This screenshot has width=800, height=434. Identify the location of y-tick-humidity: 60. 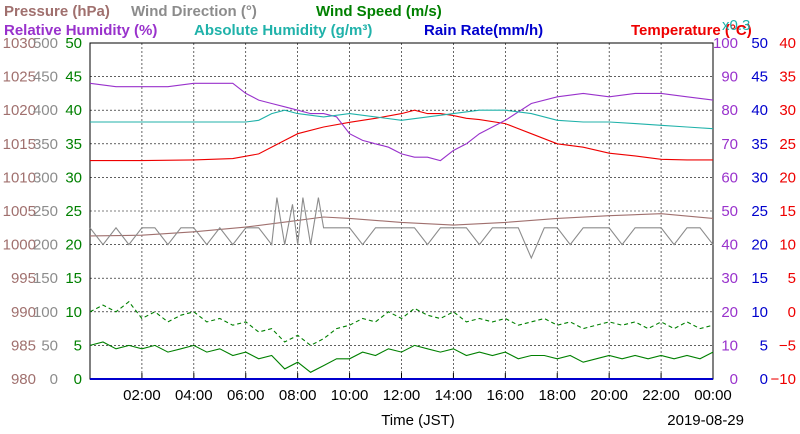
(729, 177).